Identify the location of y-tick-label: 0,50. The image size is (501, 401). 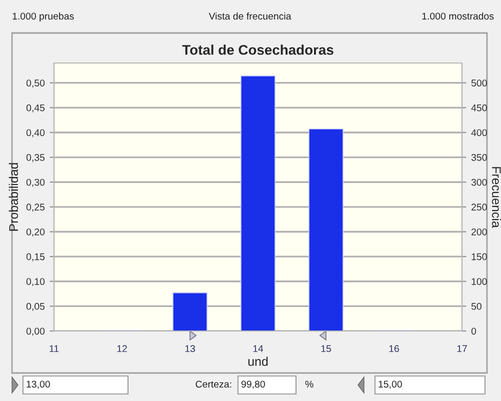
(35, 84).